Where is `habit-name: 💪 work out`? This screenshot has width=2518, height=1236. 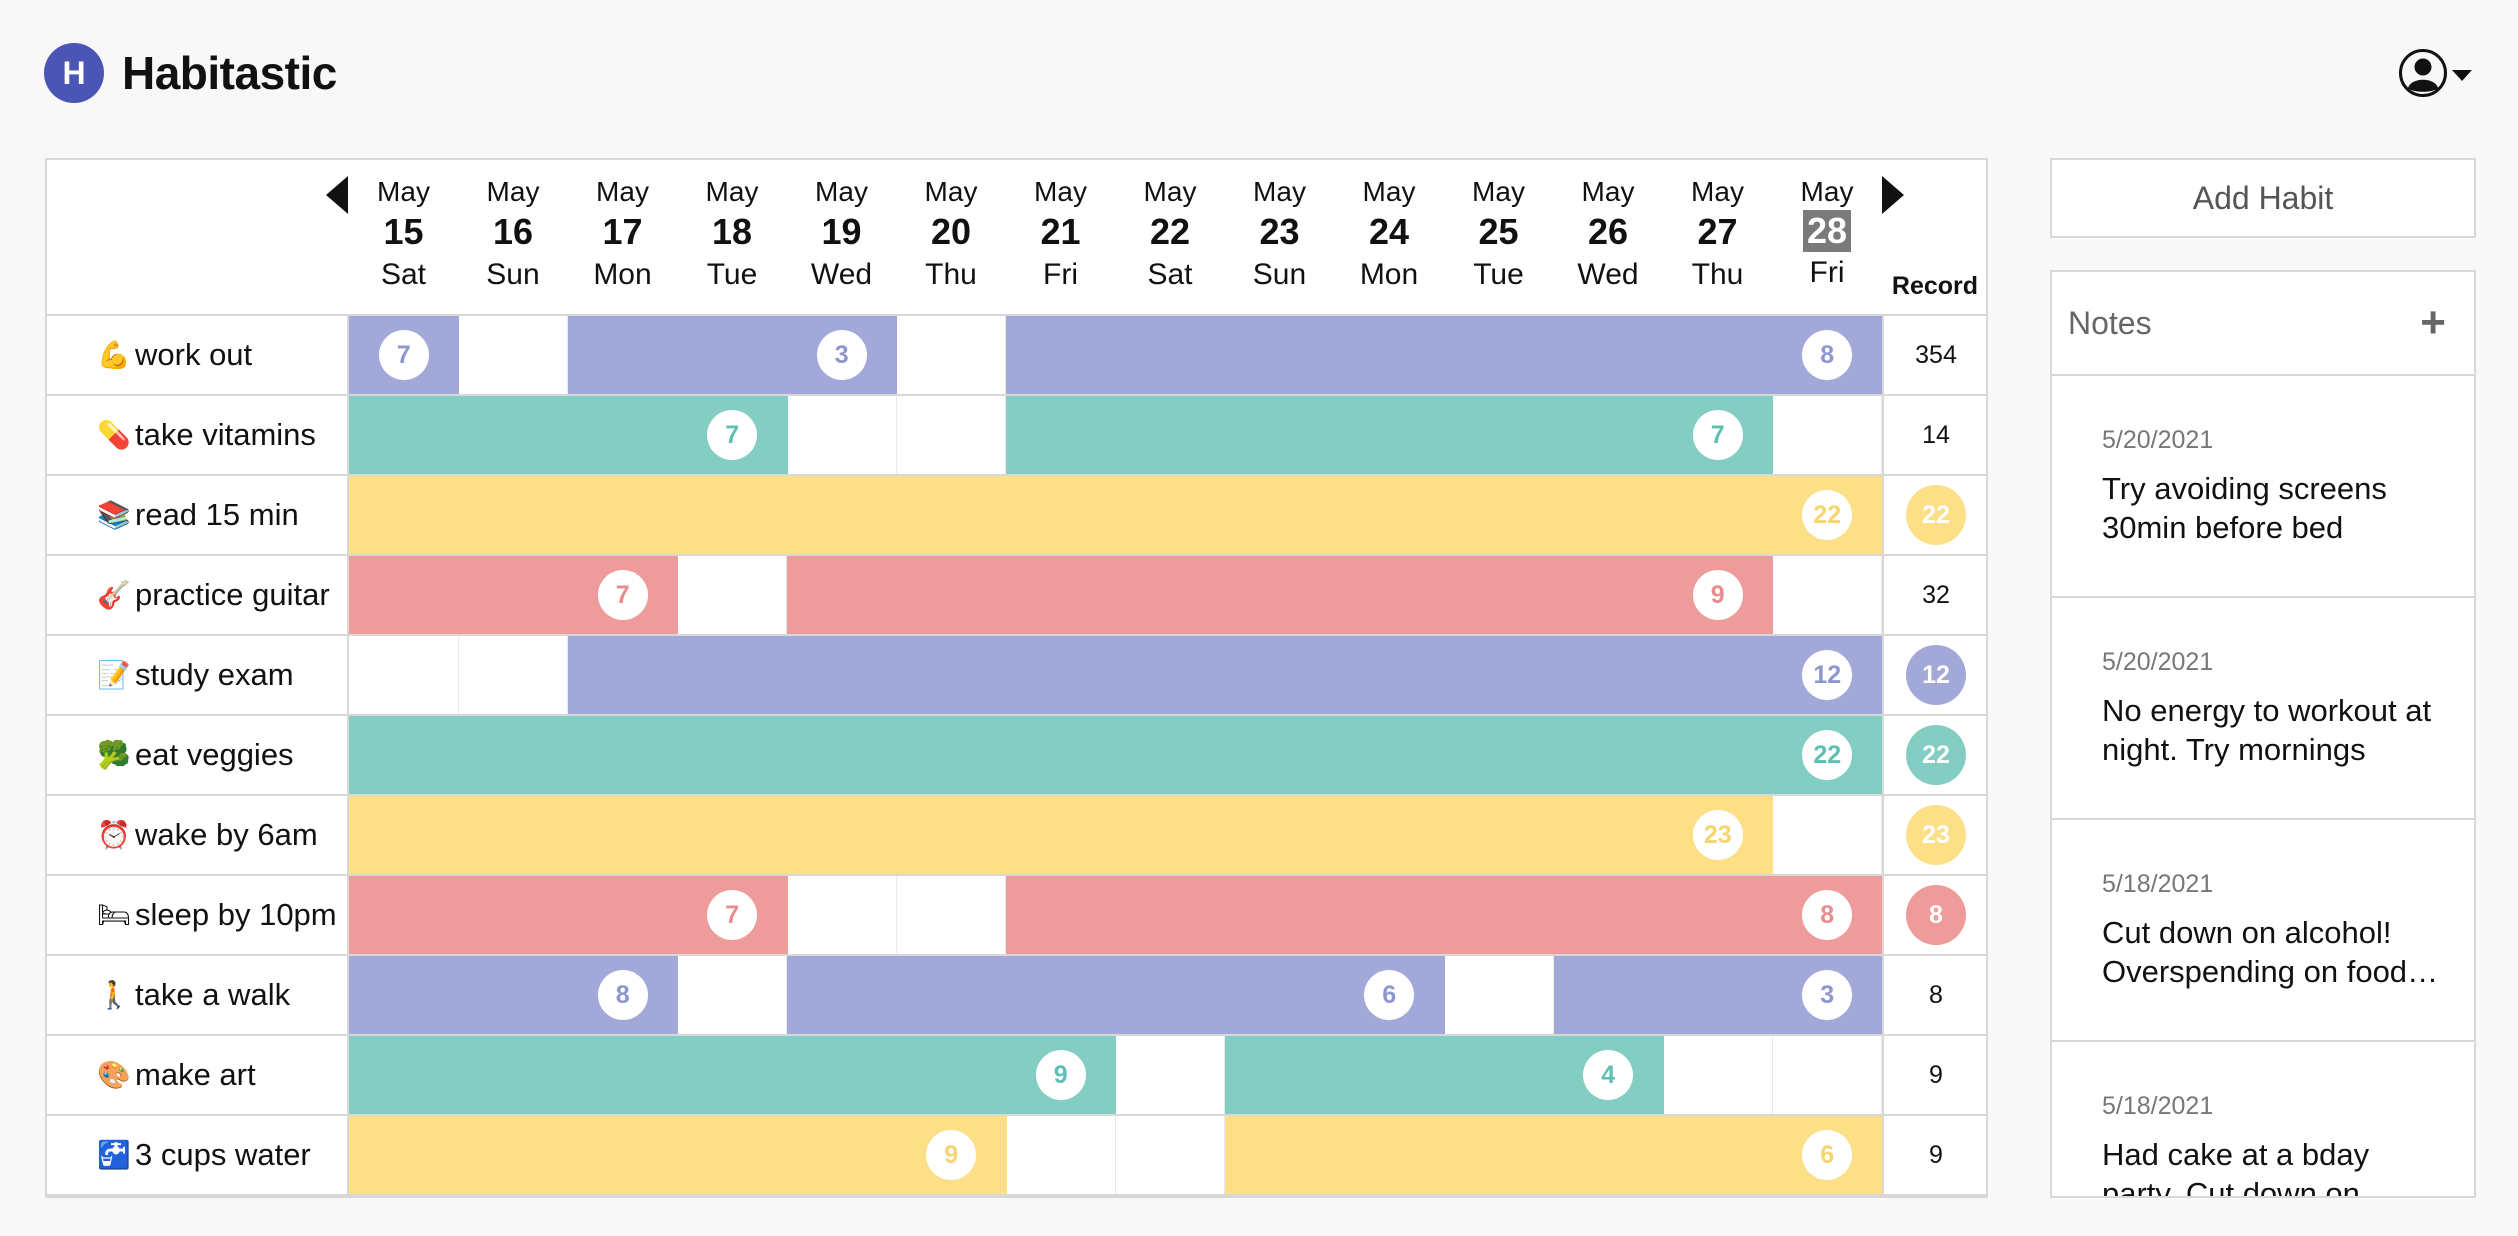 habit-name: 💪 work out is located at coordinates (198, 355).